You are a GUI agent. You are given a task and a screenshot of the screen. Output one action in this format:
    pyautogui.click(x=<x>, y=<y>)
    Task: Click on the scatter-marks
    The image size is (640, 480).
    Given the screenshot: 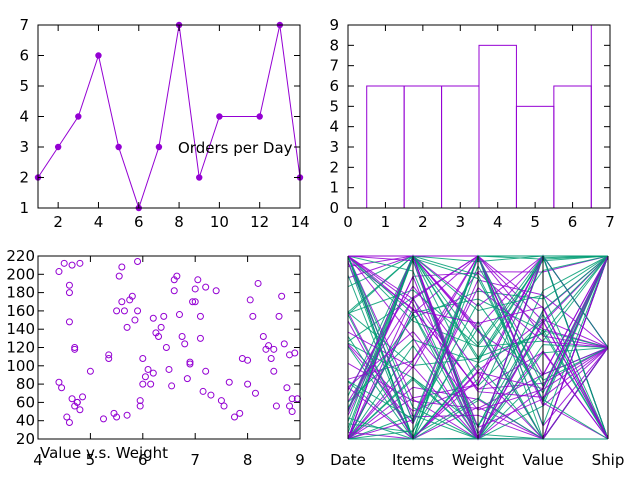 What is the action you would take?
    pyautogui.click(x=178, y=342)
    